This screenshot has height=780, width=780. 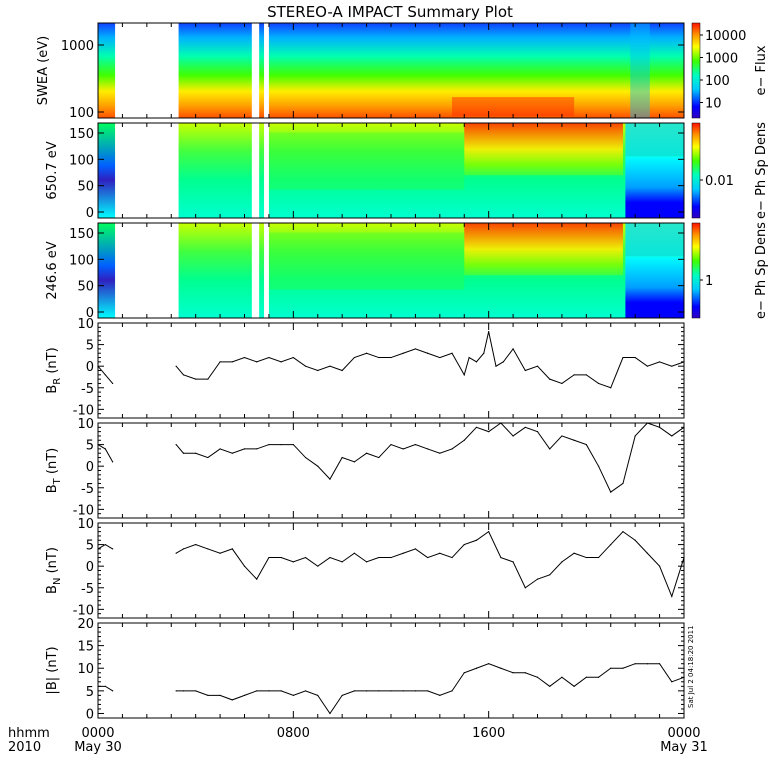 I want to click on y-tick-label: 5, so click(x=90, y=446).